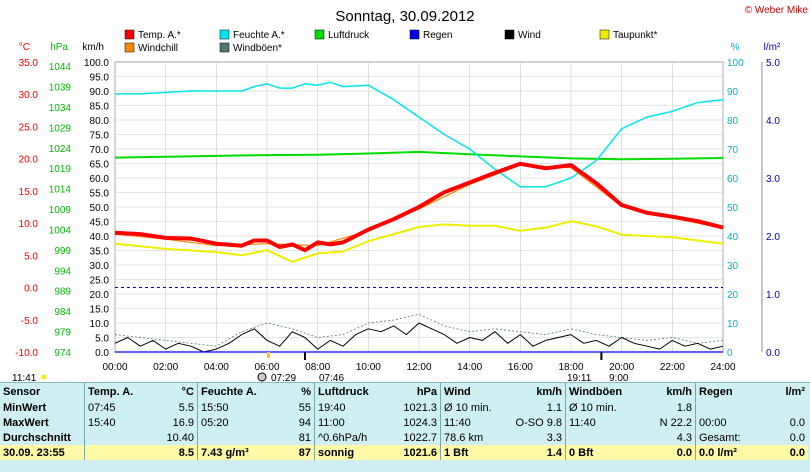 This screenshot has height=472, width=810. Describe the element at coordinates (60, 210) in the screenshot. I see `pressure-tick-label: 1009` at that location.